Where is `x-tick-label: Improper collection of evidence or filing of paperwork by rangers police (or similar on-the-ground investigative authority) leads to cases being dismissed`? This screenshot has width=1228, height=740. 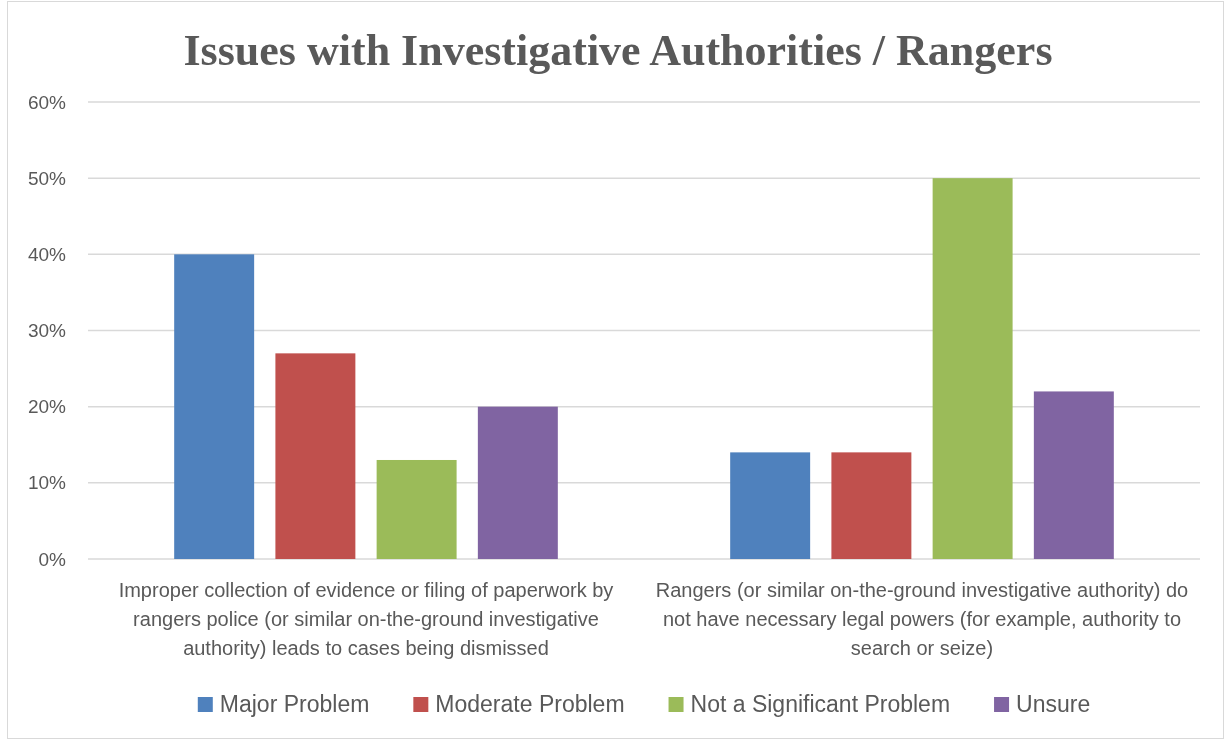 x-tick-label: Improper collection of evidence or filing of paperwork by rangers police (or similar on-the-ground investigative authority) leads to cases being dismissed is located at coordinates (366, 619).